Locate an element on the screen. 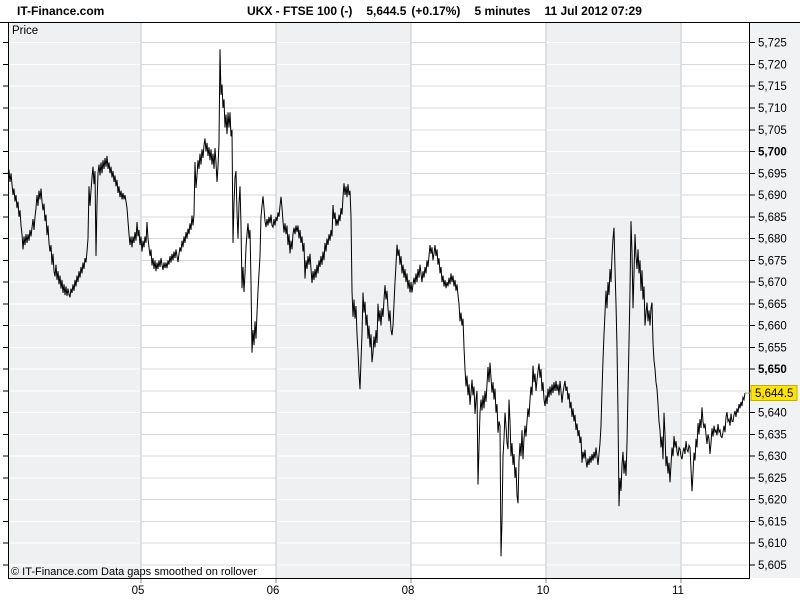 Image resolution: width=800 pixels, height=600 pixels. last-price-tag-label: 5,644.5 is located at coordinates (774, 394).